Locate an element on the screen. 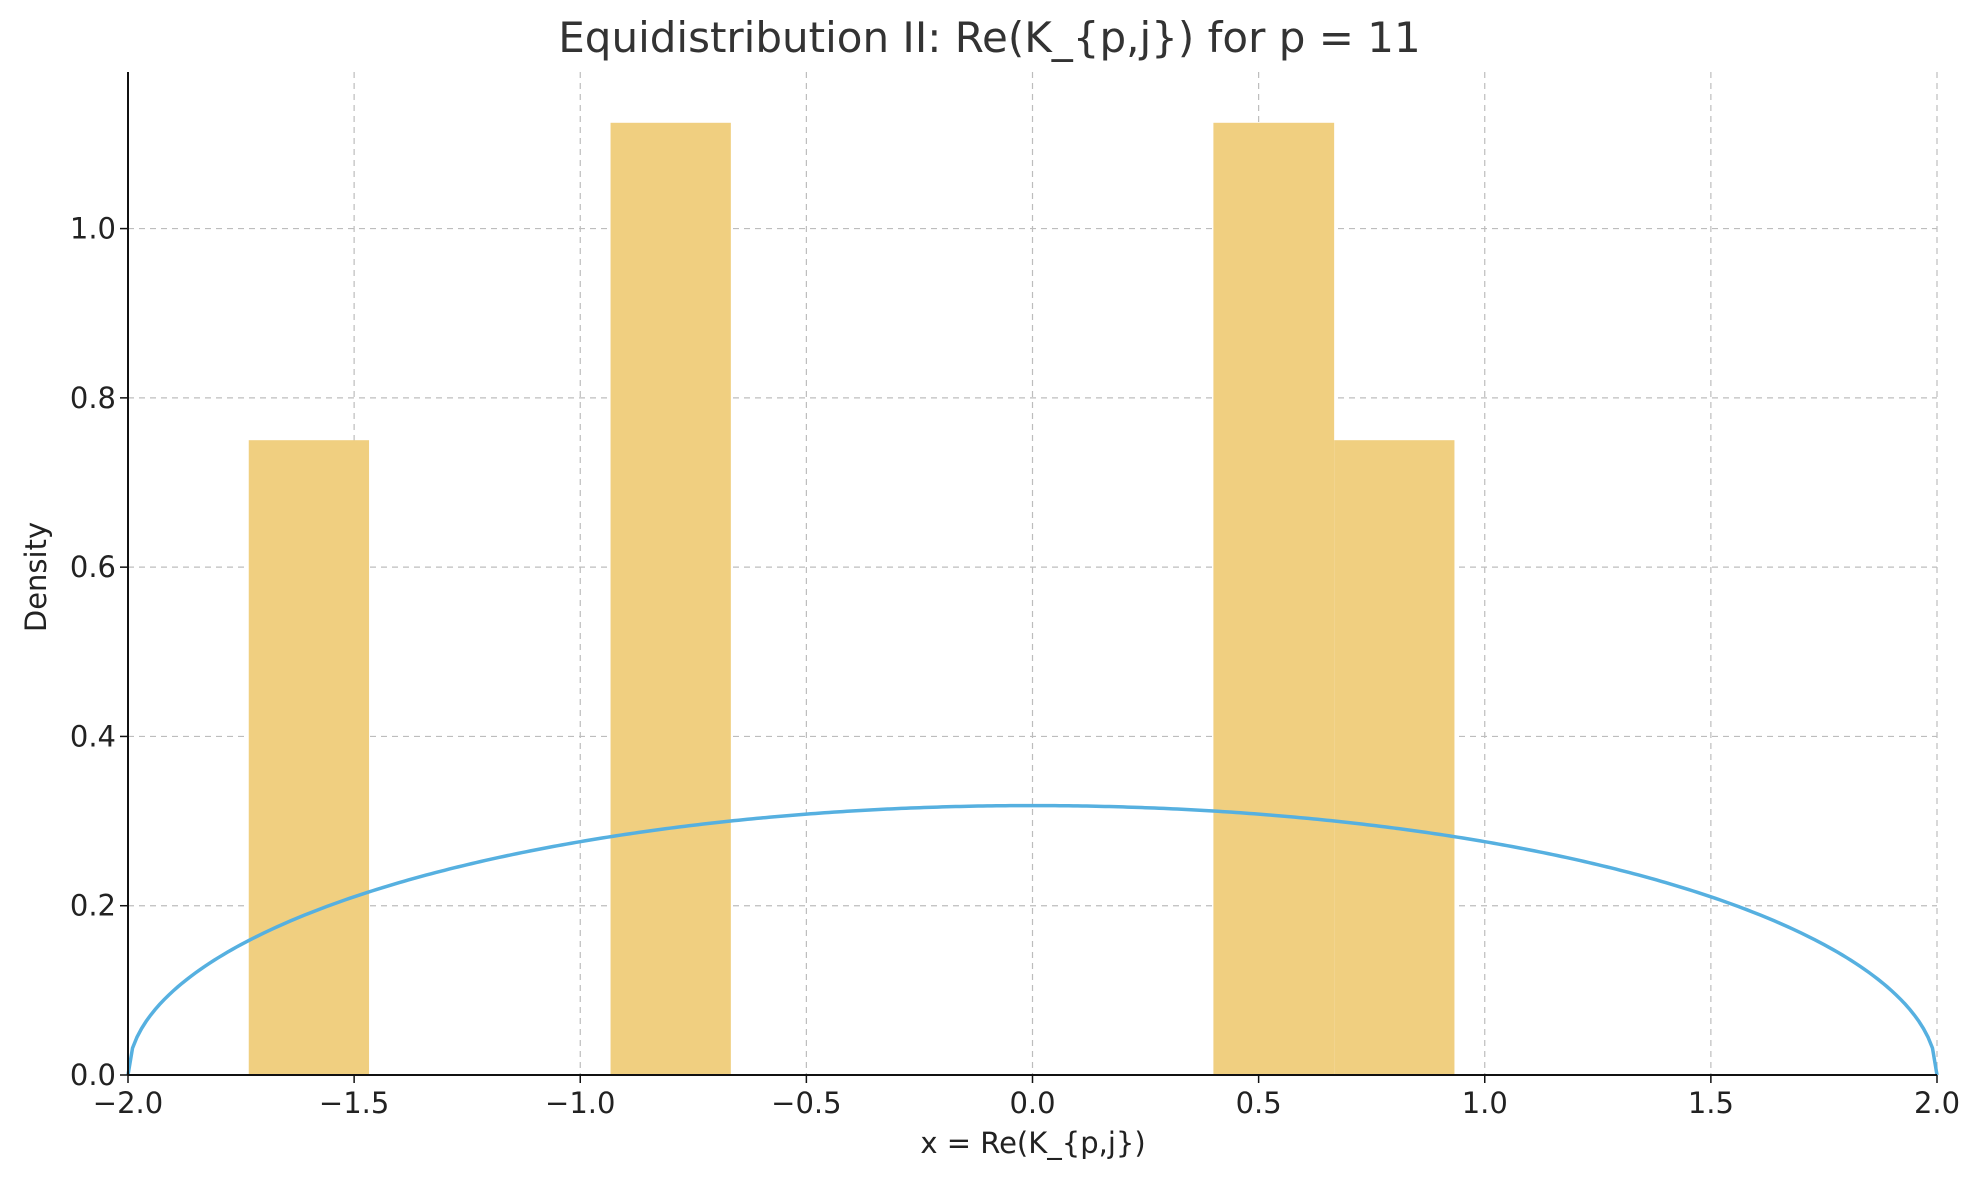  y-tick-label: 0.0 is located at coordinates (93, 1075).